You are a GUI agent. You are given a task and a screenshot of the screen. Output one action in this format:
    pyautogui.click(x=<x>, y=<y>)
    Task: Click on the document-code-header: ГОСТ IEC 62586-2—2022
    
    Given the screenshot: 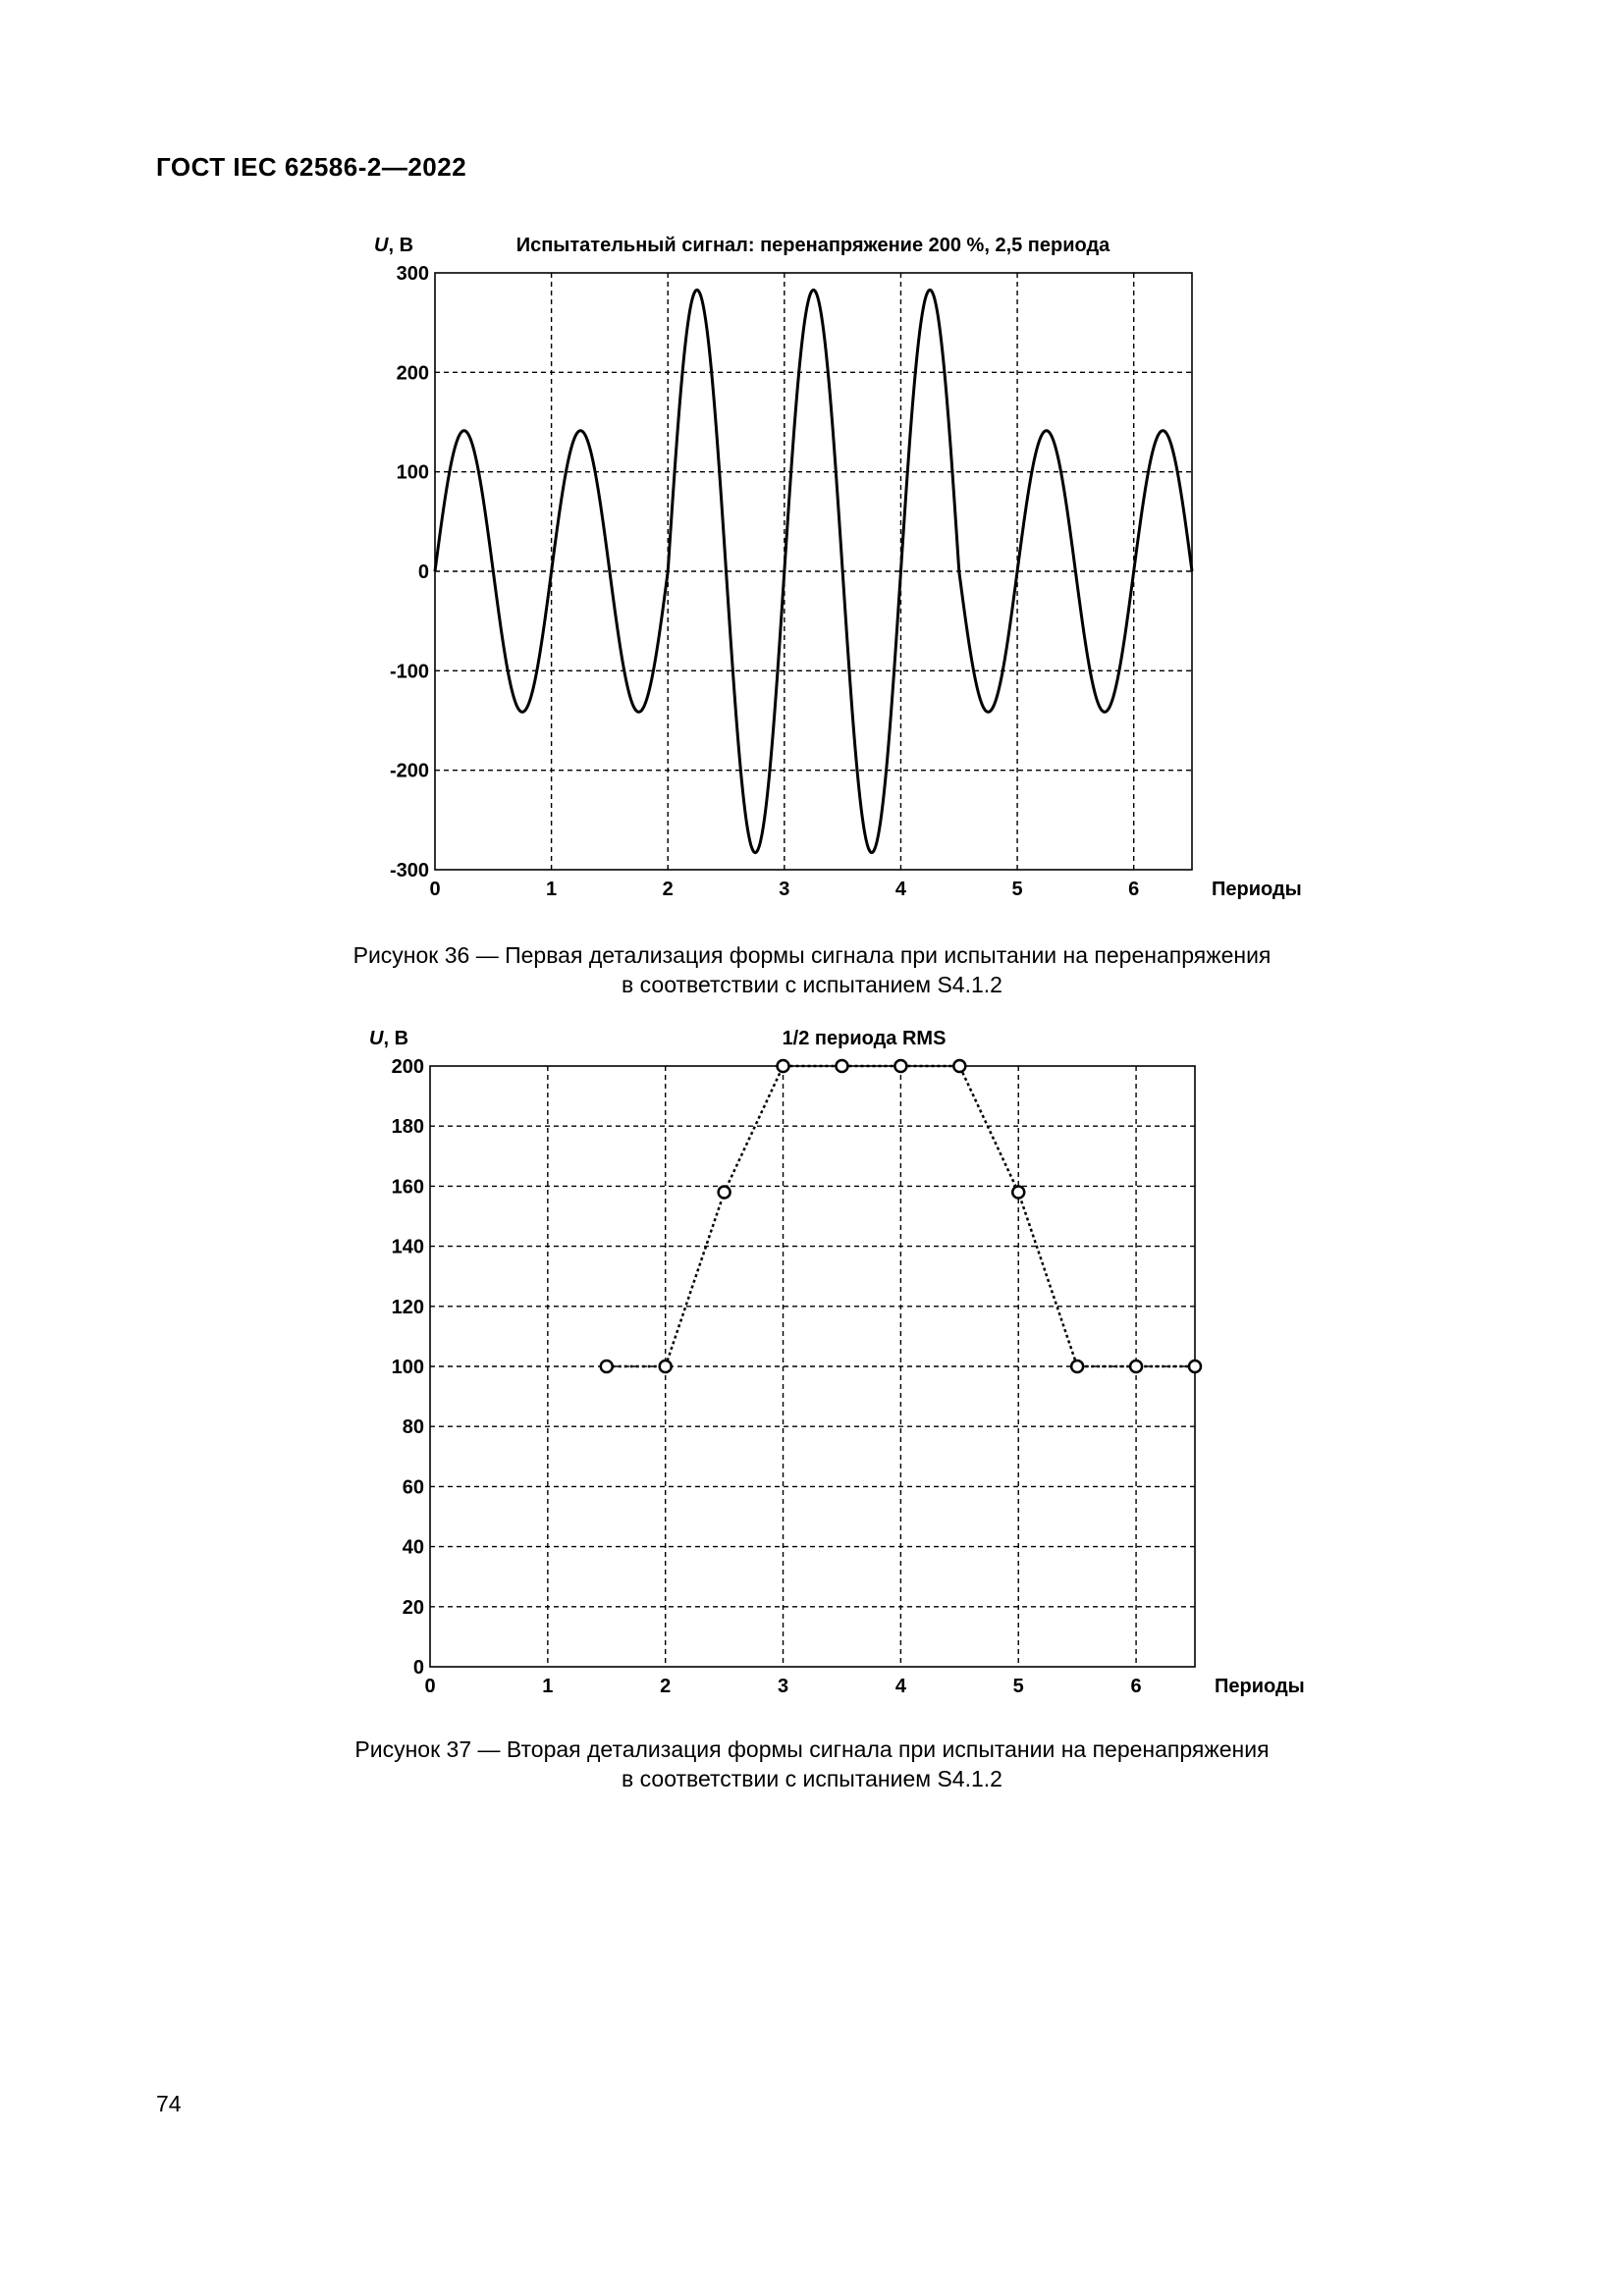 What is the action you would take?
    pyautogui.click(x=311, y=167)
    